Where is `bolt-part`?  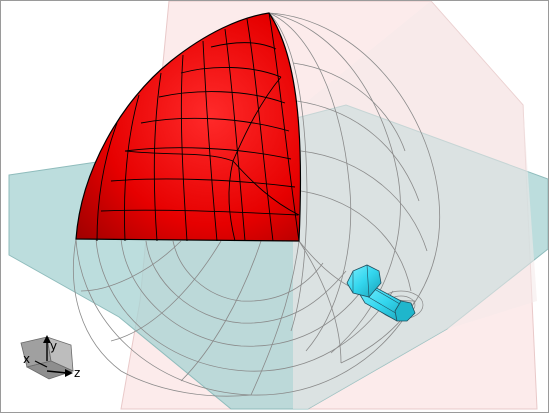
bolt-part is located at coordinates (385, 293).